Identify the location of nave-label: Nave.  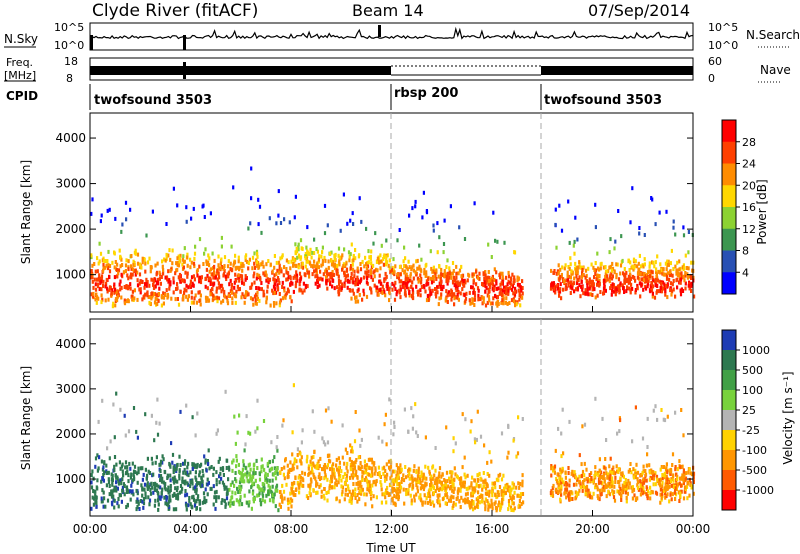
(775, 70).